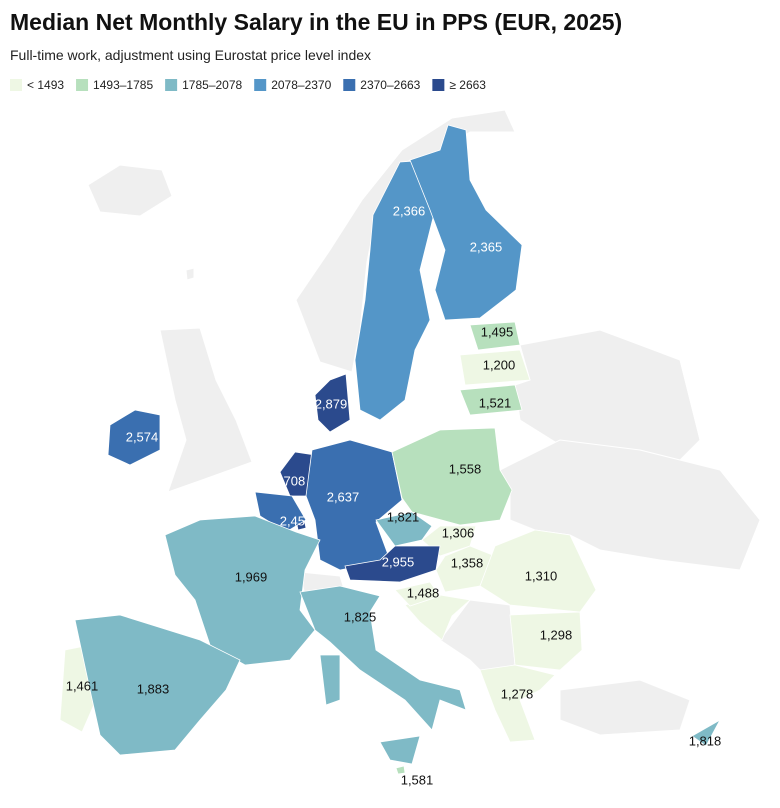 This screenshot has width=780, height=808. What do you see at coordinates (45, 85) in the screenshot?
I see `legend-label: < 1493` at bounding box center [45, 85].